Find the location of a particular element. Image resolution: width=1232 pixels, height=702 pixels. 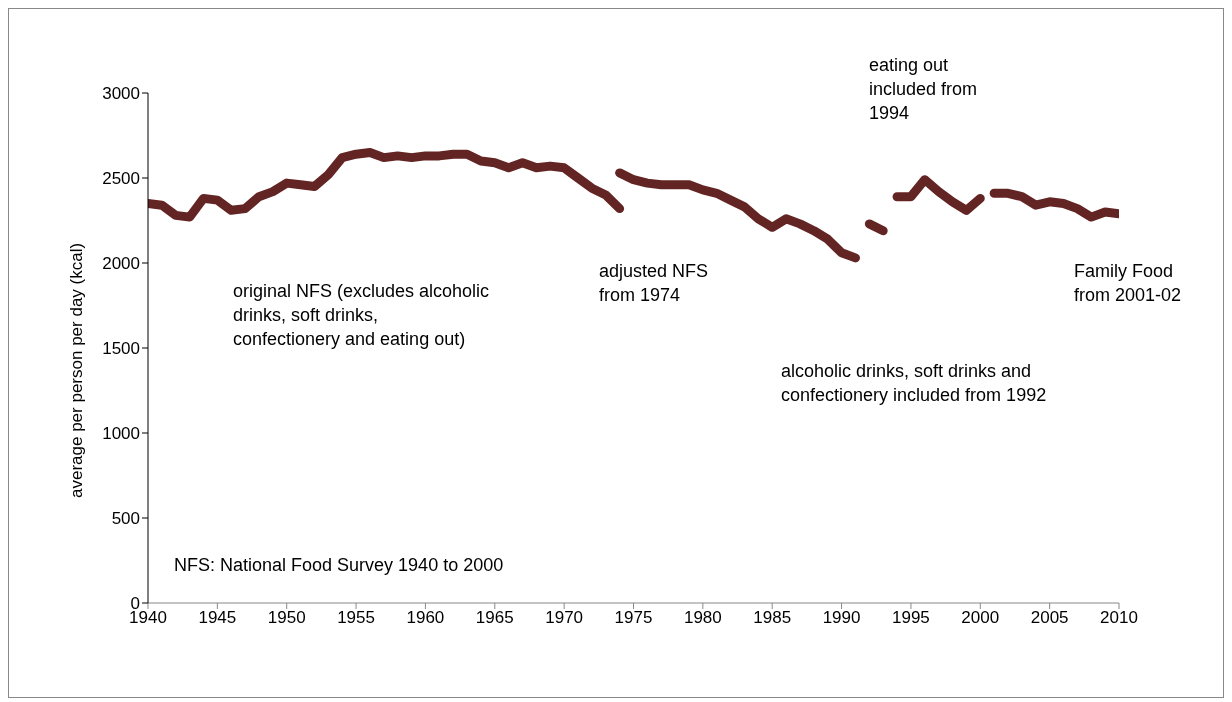

y-tick-label: 3000 is located at coordinates (121, 94).